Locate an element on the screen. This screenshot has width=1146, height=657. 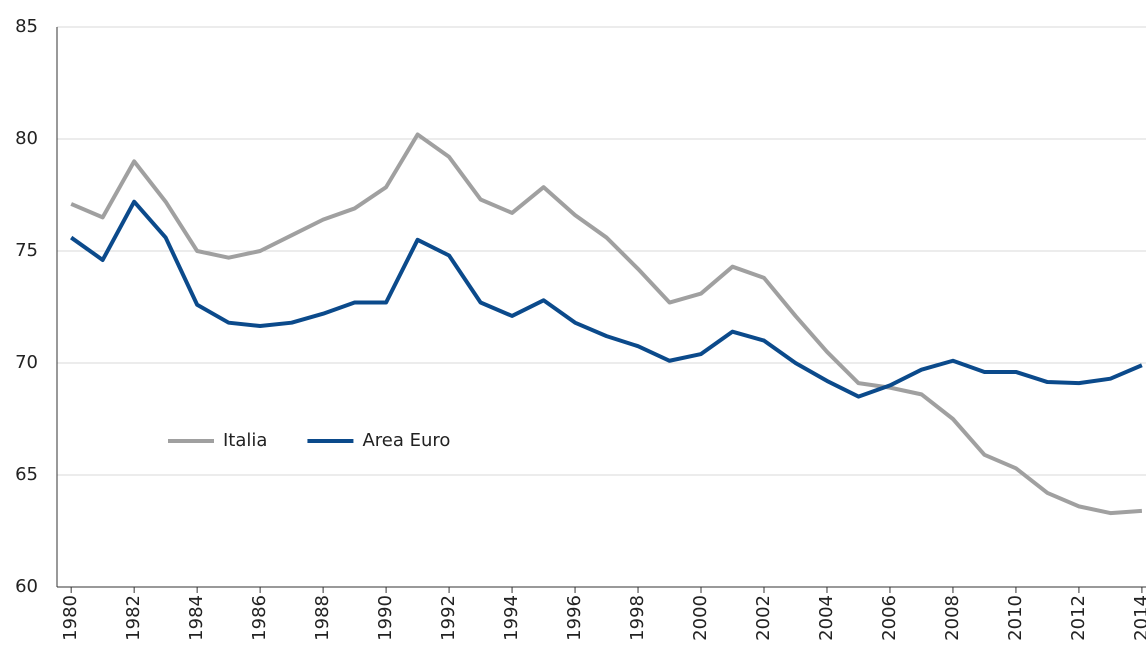
x-tick-label: 1994 is located at coordinates (511, 618).